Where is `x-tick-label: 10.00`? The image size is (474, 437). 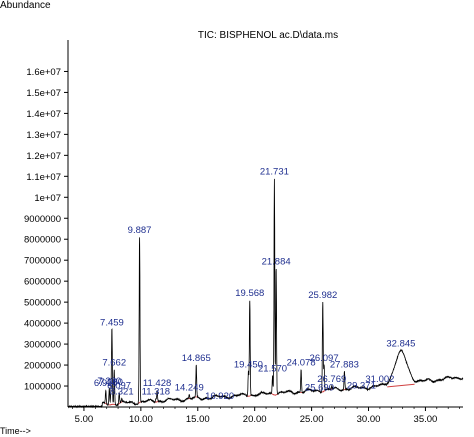 x-tick-label: 10.00 is located at coordinates (141, 419).